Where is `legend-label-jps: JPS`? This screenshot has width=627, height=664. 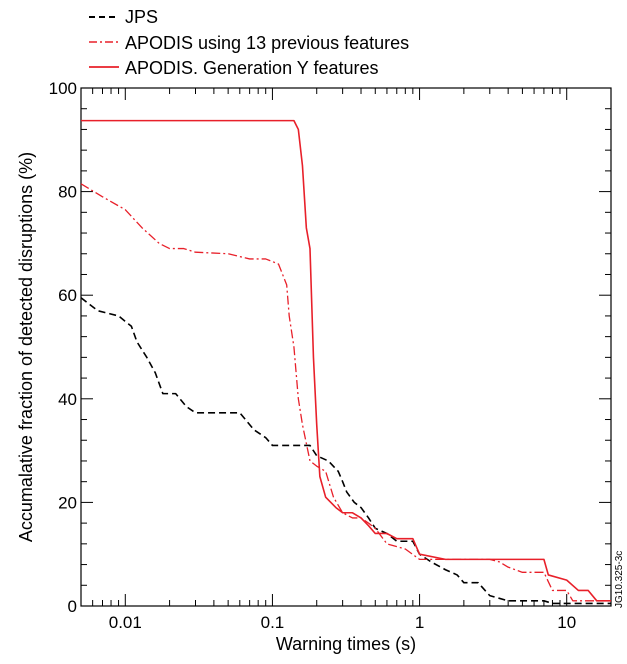
legend-label-jps: JPS is located at coordinates (141, 17).